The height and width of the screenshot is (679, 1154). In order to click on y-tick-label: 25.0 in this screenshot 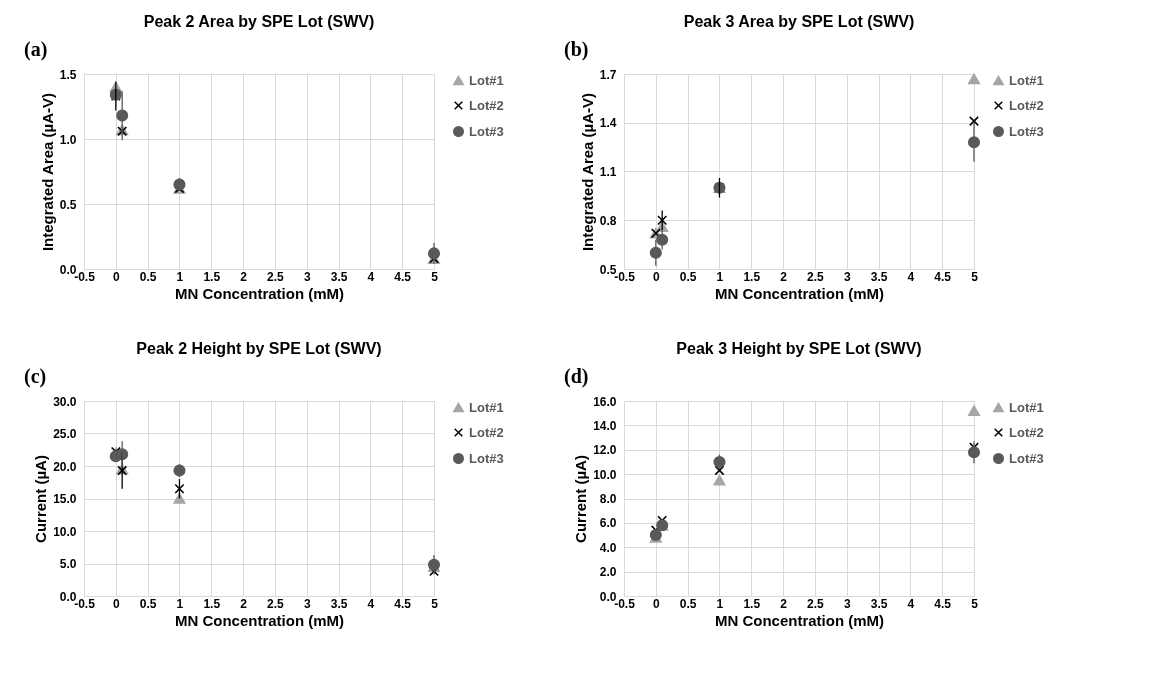, I will do `click(65, 434)`.